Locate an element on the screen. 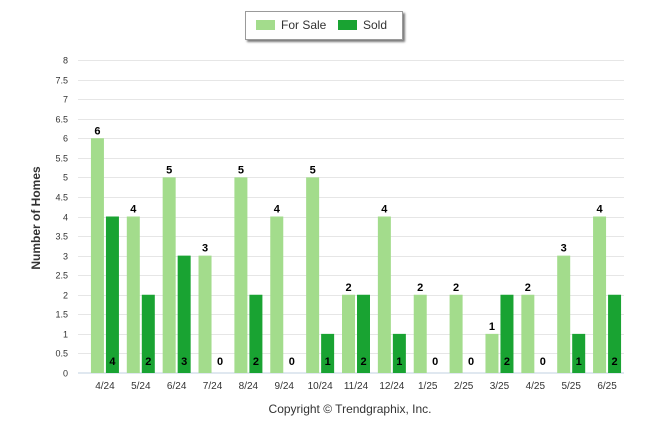  y-tick-label: 1 is located at coordinates (65, 335).